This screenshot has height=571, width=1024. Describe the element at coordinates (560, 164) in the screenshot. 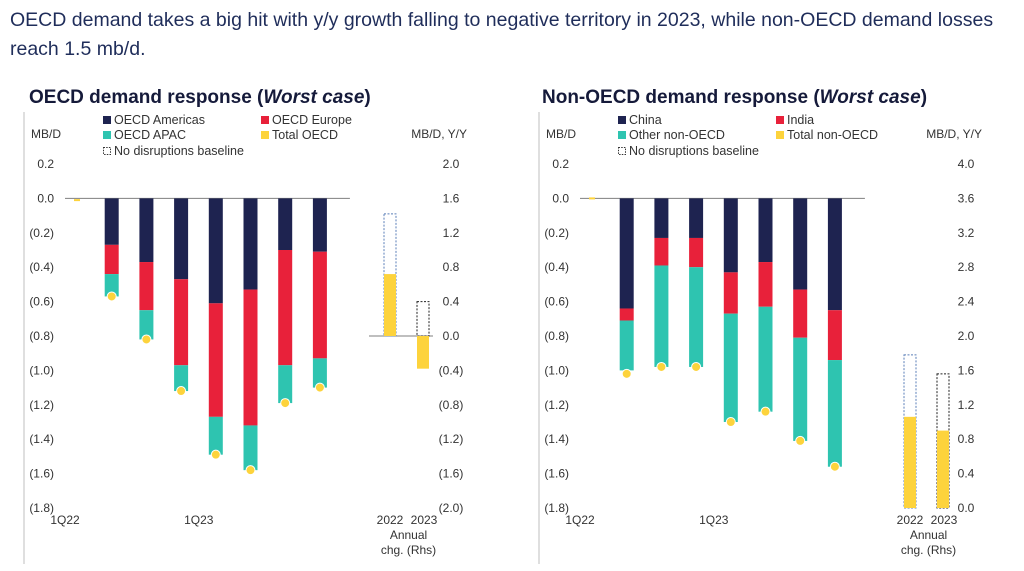

I see `non-oecd-left-tick: 0.2` at that location.